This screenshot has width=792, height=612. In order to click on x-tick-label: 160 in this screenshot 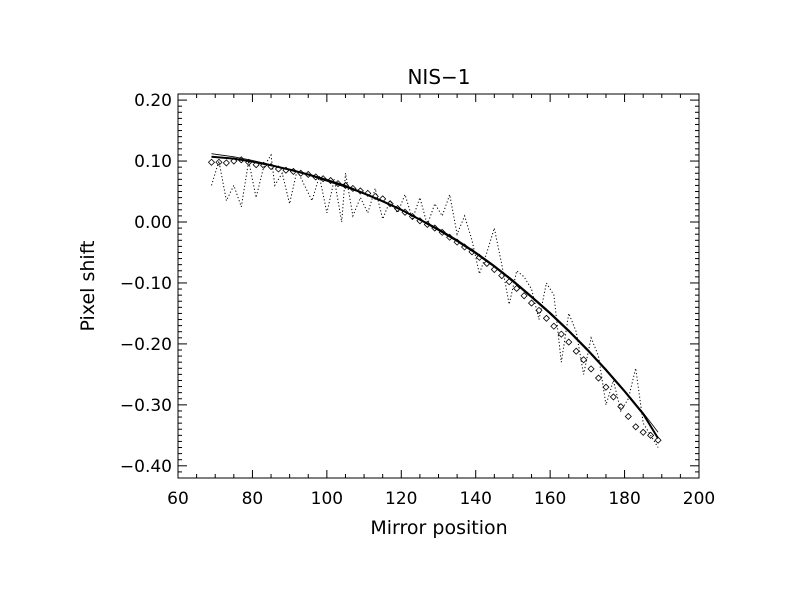, I will do `click(550, 499)`.